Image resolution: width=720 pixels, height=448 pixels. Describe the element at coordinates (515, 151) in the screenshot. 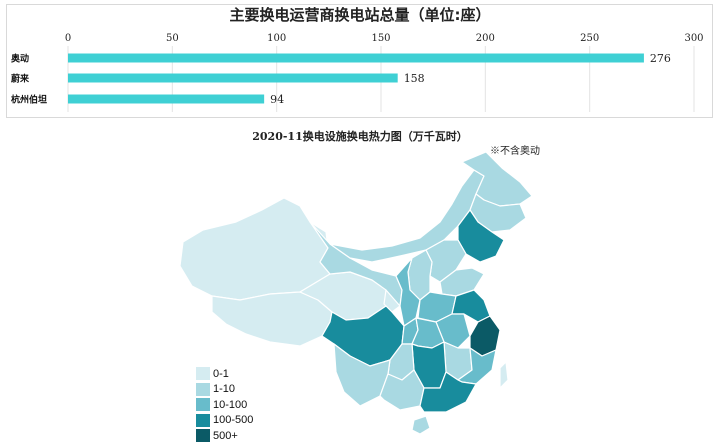

I see `map-note: ※不含奥动` at that location.